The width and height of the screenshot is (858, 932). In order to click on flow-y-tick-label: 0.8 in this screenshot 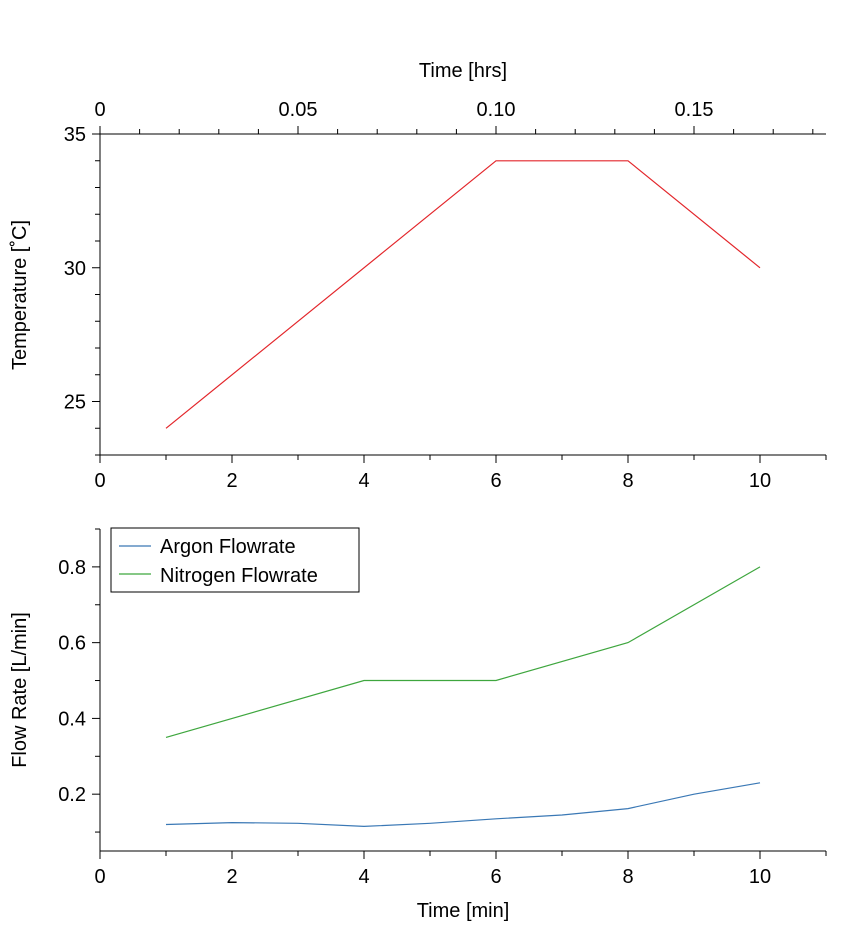, I will do `click(72, 568)`.